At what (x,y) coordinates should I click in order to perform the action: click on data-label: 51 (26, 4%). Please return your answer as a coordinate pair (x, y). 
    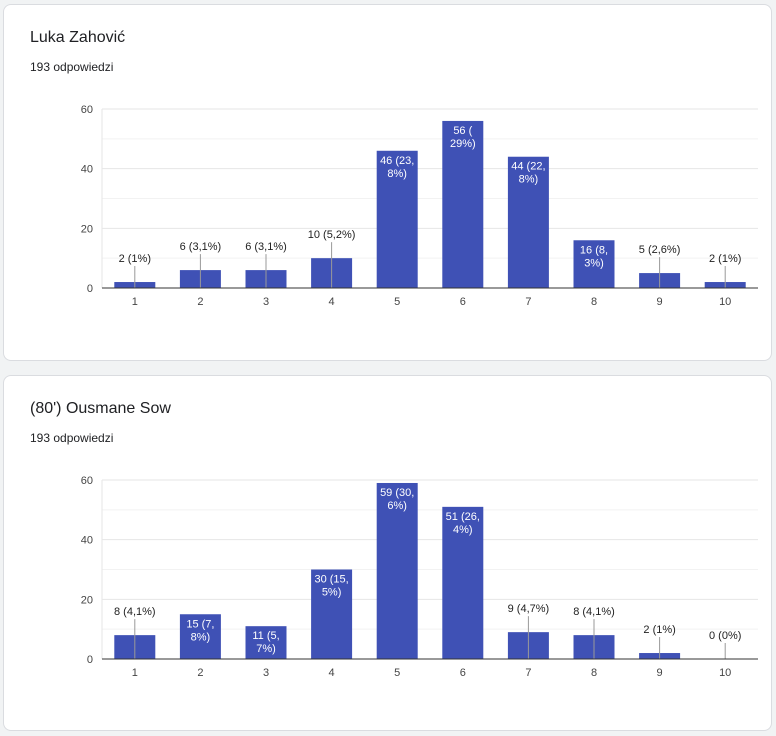
    Looking at the image, I should click on (463, 523).